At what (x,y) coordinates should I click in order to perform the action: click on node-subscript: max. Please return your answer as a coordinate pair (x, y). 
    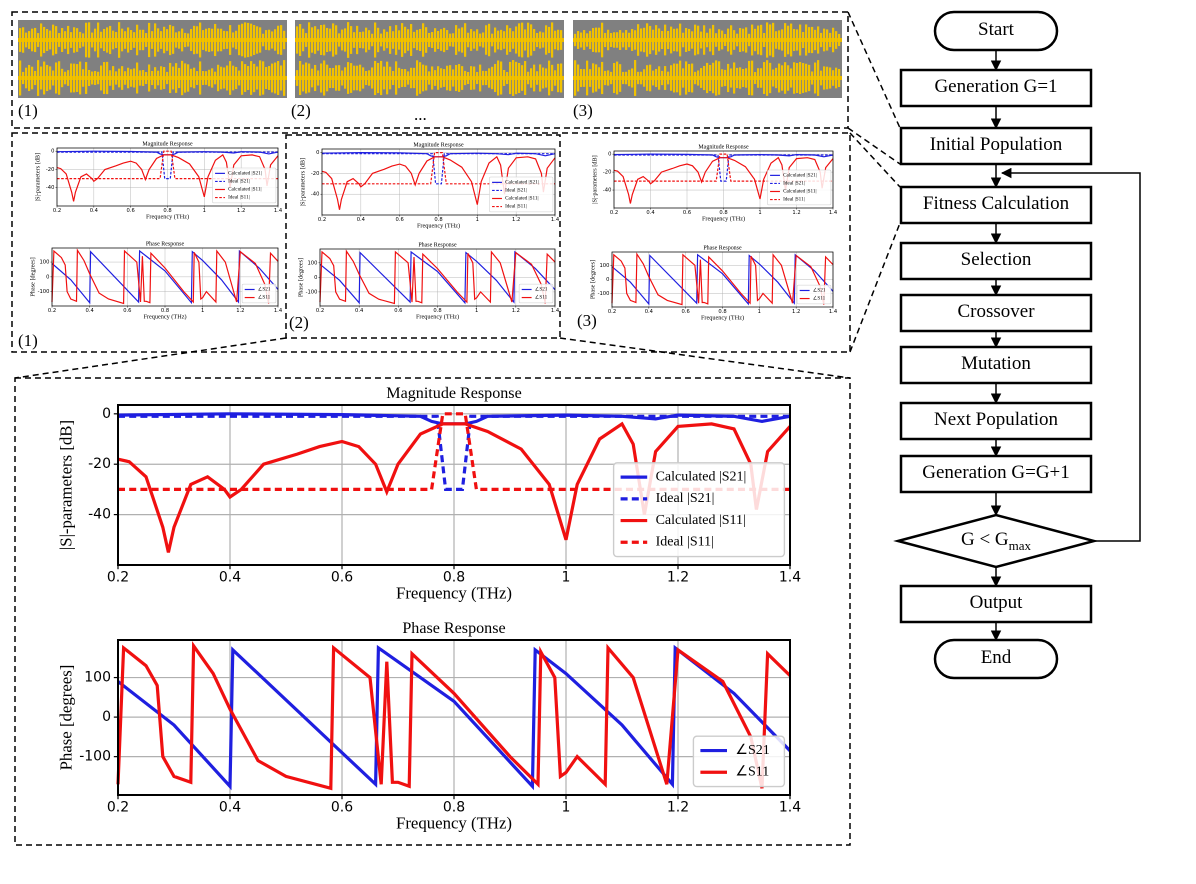
    Looking at the image, I should click on (1020, 545).